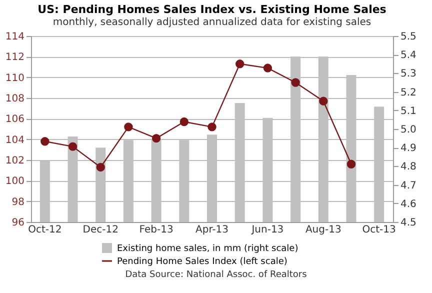 The width and height of the screenshot is (432, 293). I want to click on legend-label: Pending Home Sales Index (left scale), so click(202, 262).